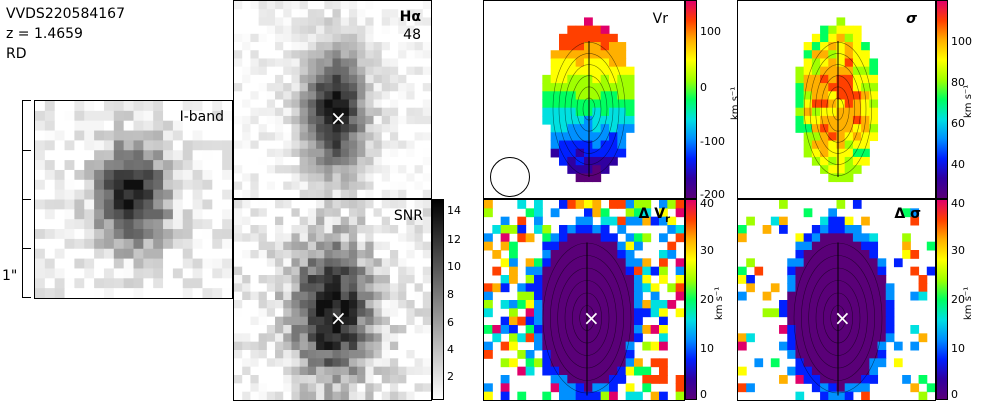  What do you see at coordinates (712, 141) in the screenshot?
I see `vr-tick: -100` at bounding box center [712, 141].